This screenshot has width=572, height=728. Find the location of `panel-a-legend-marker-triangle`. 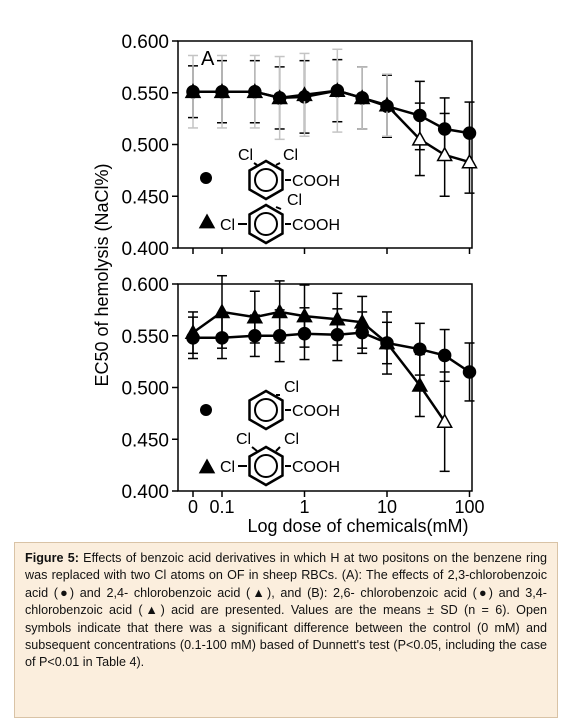

panel-a-legend-marker-triangle is located at coordinates (207, 221).